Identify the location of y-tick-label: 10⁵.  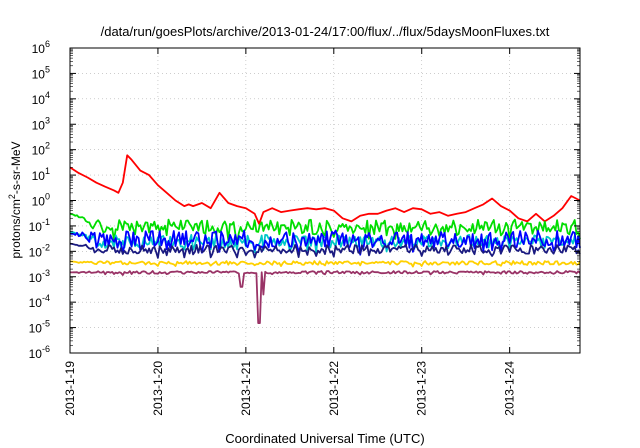
(41, 72).